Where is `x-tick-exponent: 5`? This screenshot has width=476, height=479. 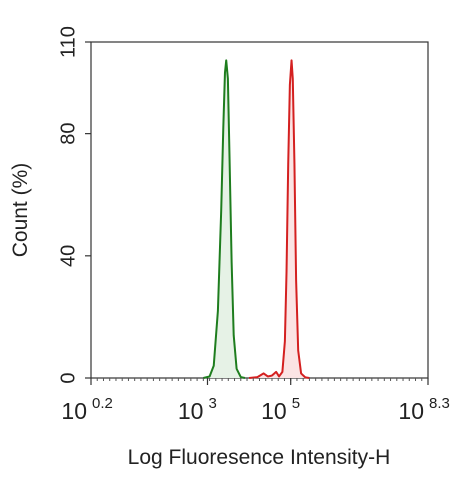 x-tick-exponent: 5 is located at coordinates (296, 403).